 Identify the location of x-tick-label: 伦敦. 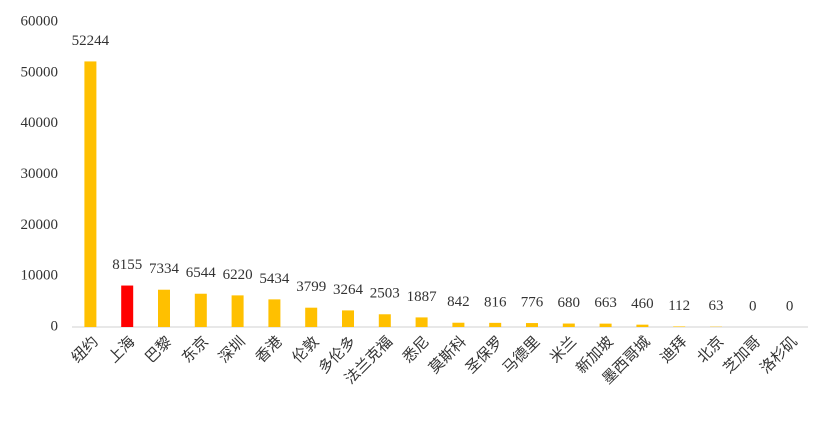
(305, 349).